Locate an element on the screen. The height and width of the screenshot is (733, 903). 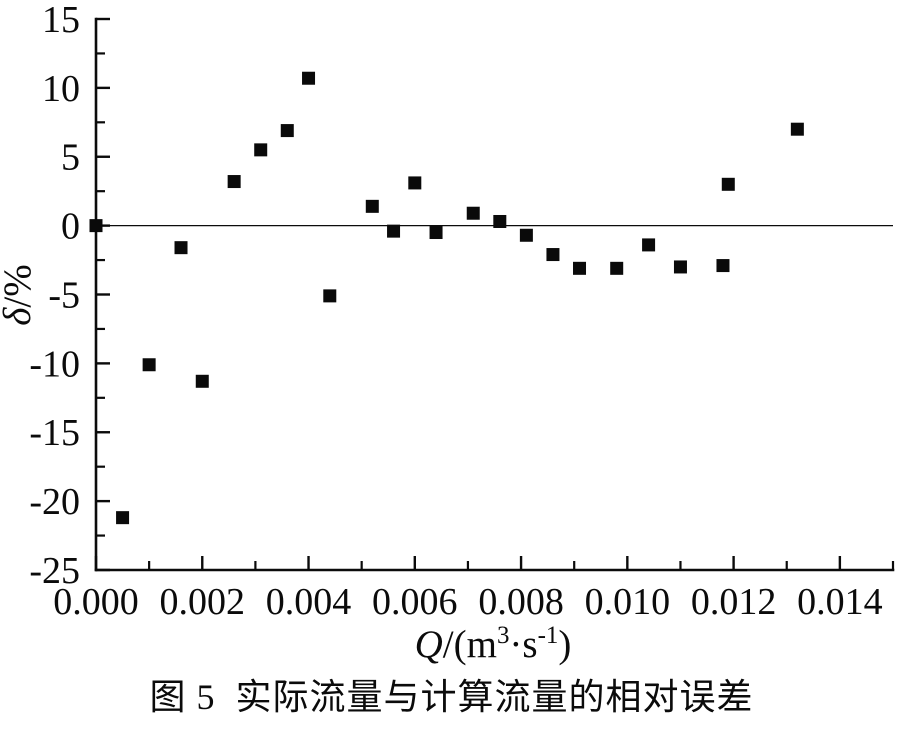
x-tick-label: 0.002 is located at coordinates (203, 602).